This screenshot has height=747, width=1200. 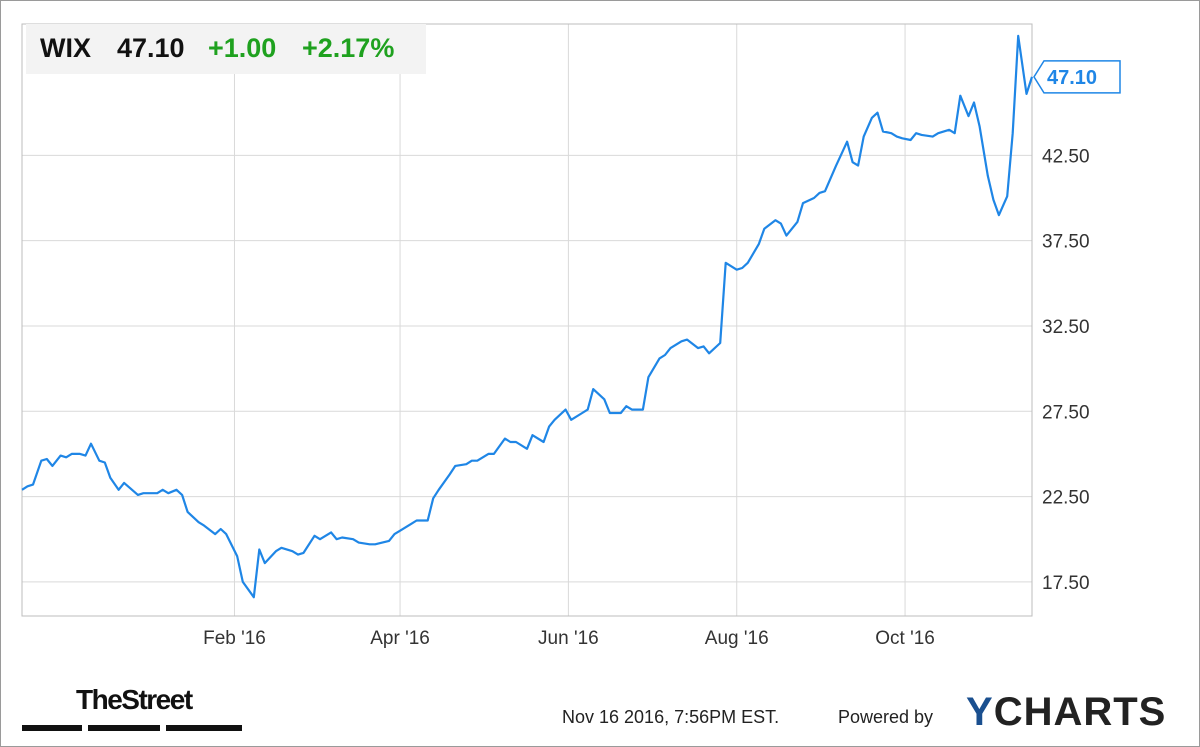 What do you see at coordinates (568, 638) in the screenshot?
I see `x-tick-label: Jun '16` at bounding box center [568, 638].